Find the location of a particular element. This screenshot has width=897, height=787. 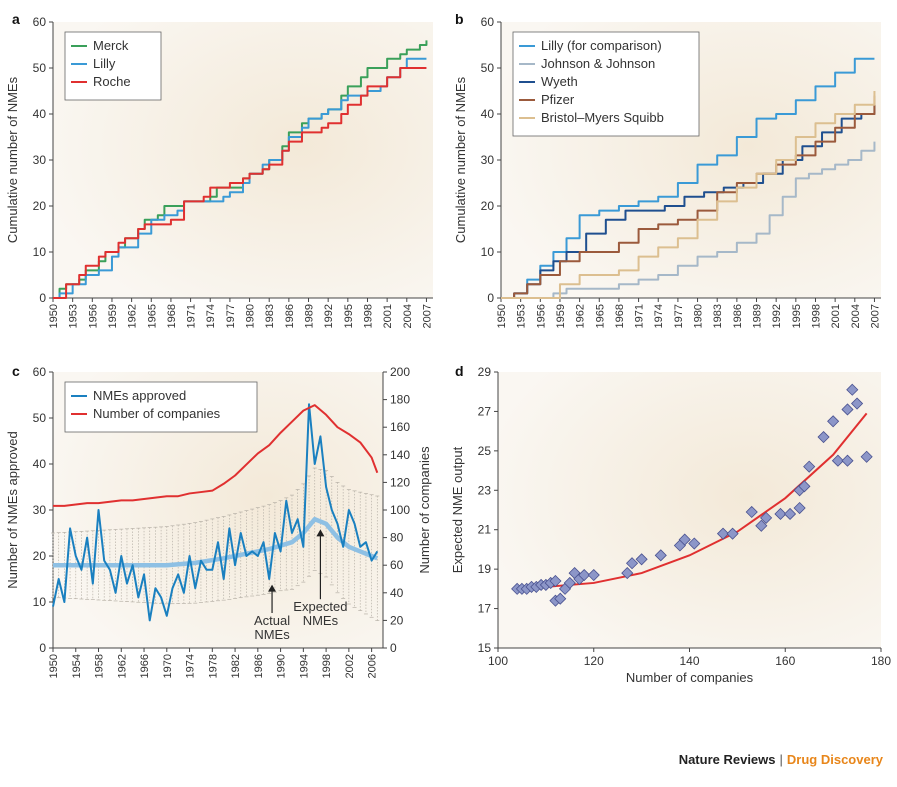

panel-label: a is located at coordinates (16, 19).